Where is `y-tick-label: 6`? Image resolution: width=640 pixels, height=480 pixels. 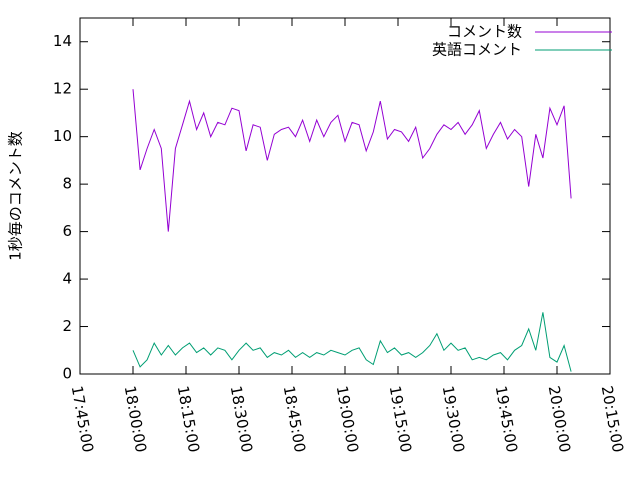
y-tick-label: 6 is located at coordinates (67, 231).